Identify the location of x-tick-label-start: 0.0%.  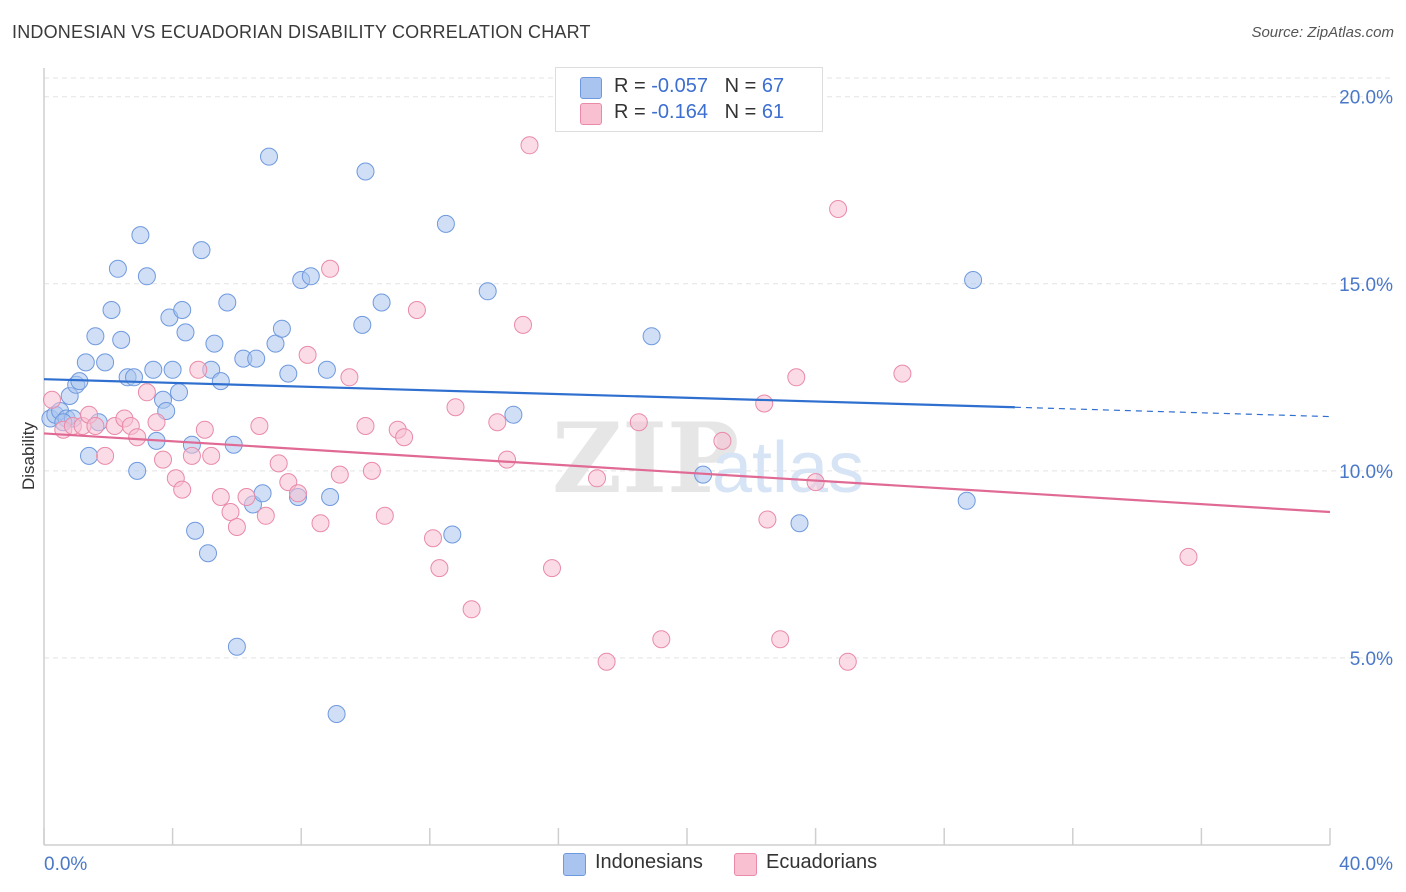
(65, 864).